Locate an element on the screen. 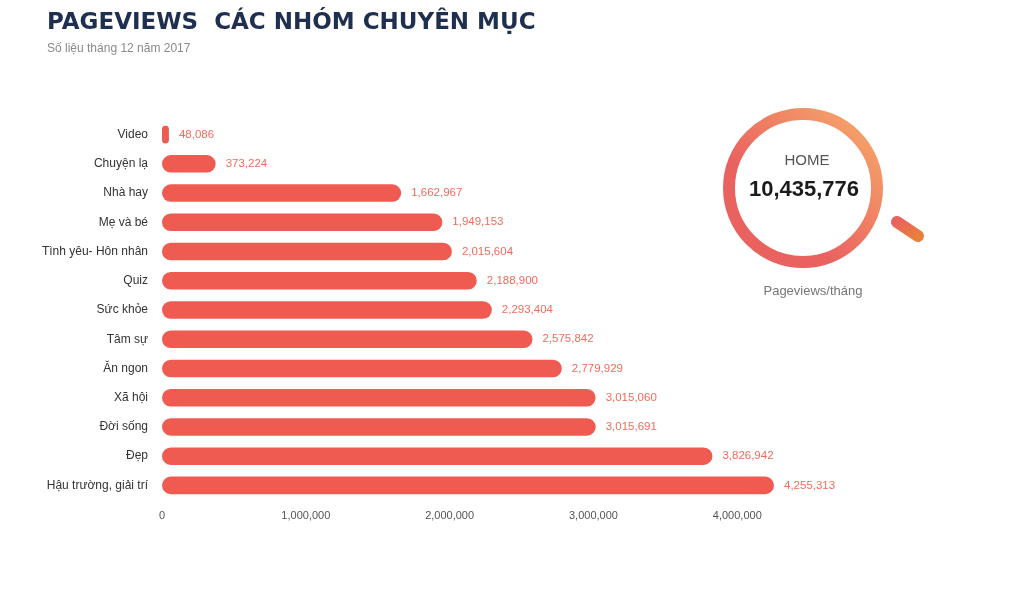 This screenshot has width=1024, height=611. chart-subtitle: Số liệu tháng 12 năm 2017 is located at coordinates (119, 48).